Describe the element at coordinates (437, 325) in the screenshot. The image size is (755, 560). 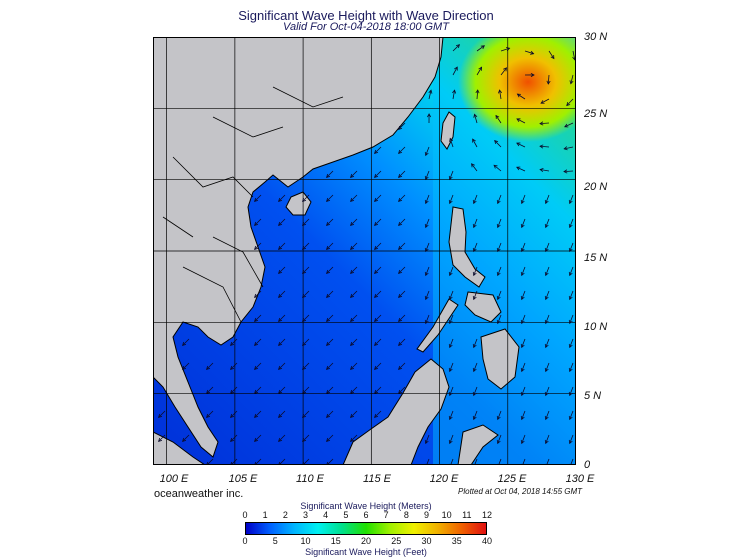
I see `palawan-island` at that location.